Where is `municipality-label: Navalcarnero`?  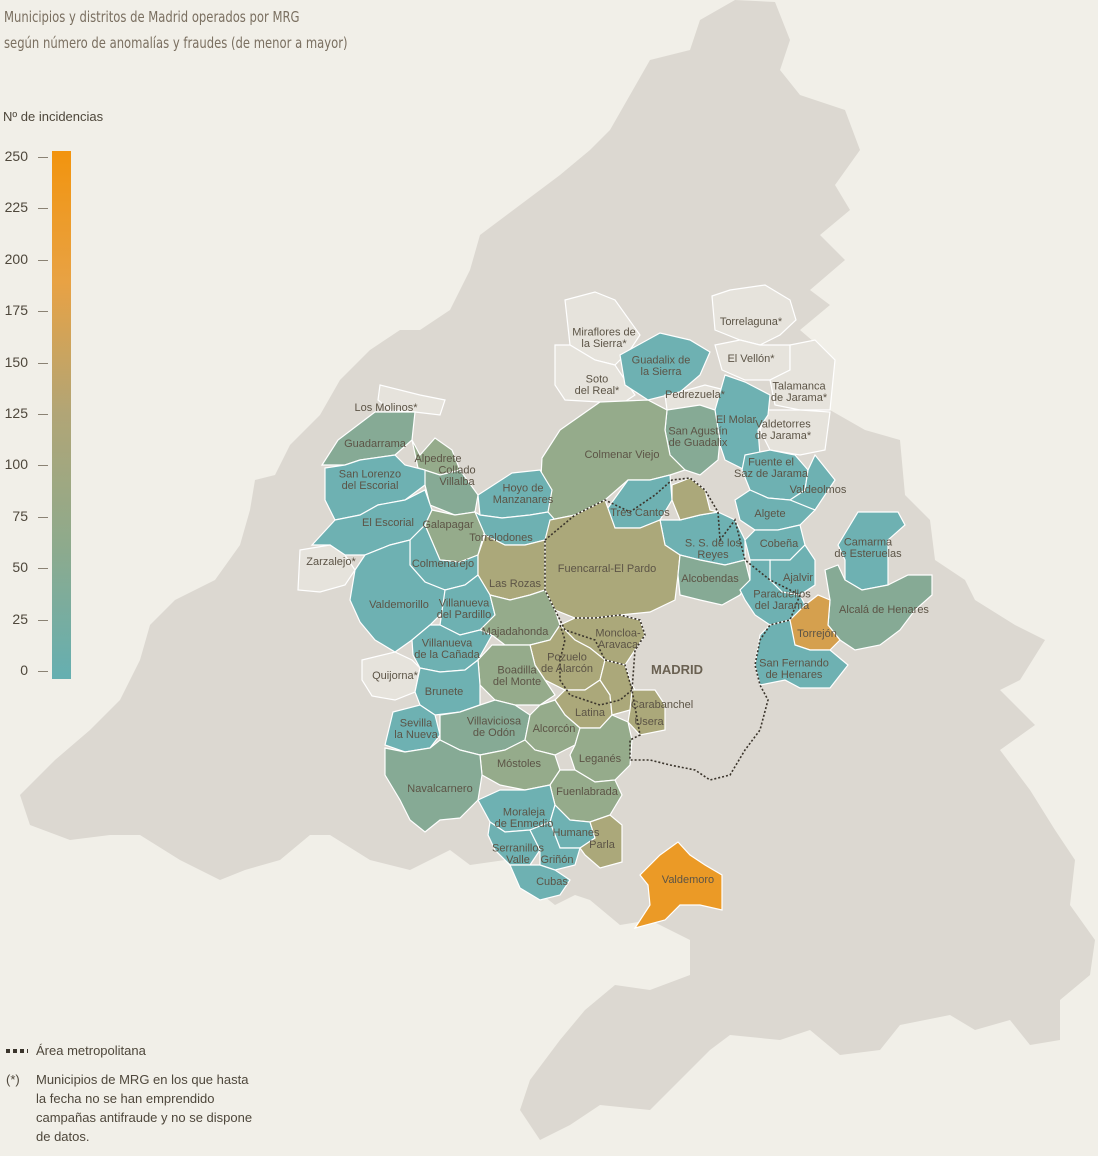
municipality-label: Navalcarnero is located at coordinates (439, 789).